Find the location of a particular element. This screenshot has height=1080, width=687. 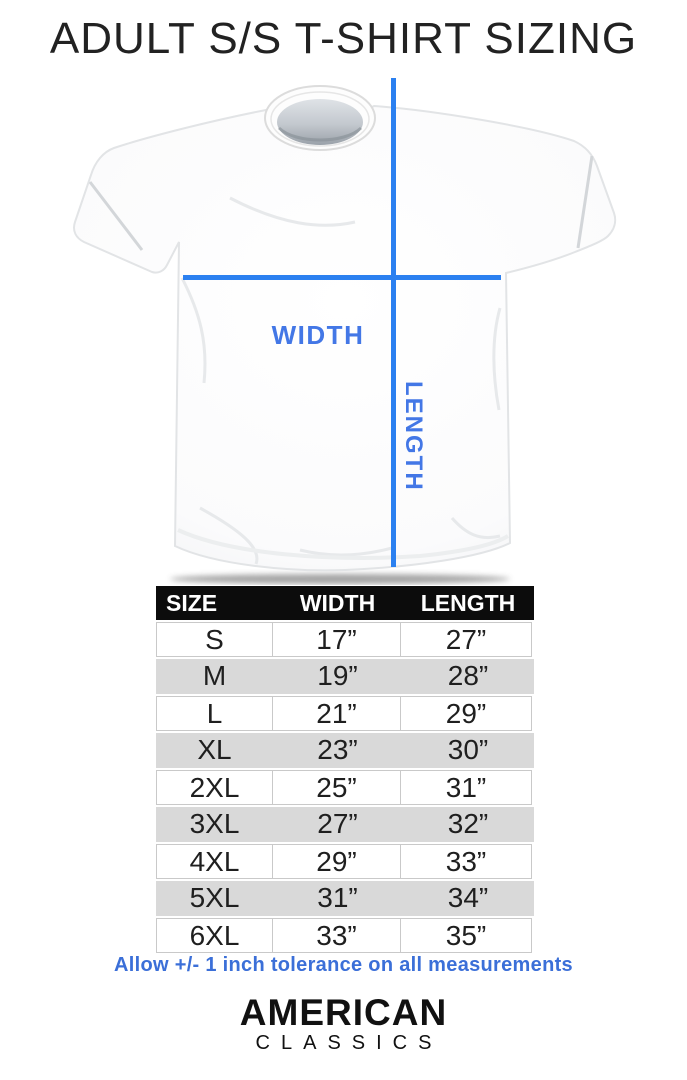

cell-length: 28” is located at coordinates (468, 675).